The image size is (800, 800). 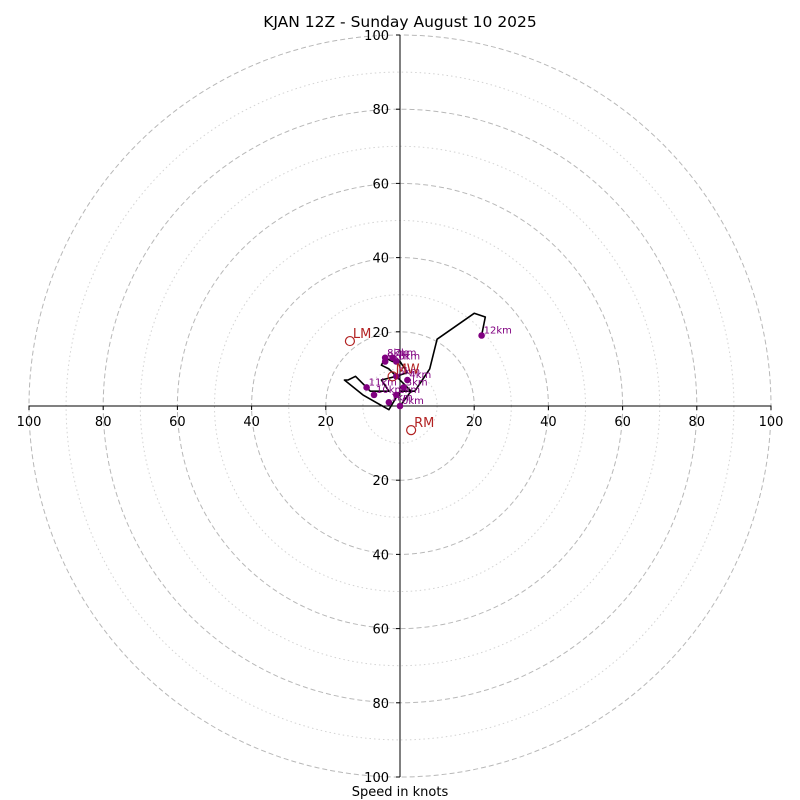 What do you see at coordinates (406, 353) in the screenshot?
I see `height-point-label: 7km` at bounding box center [406, 353].